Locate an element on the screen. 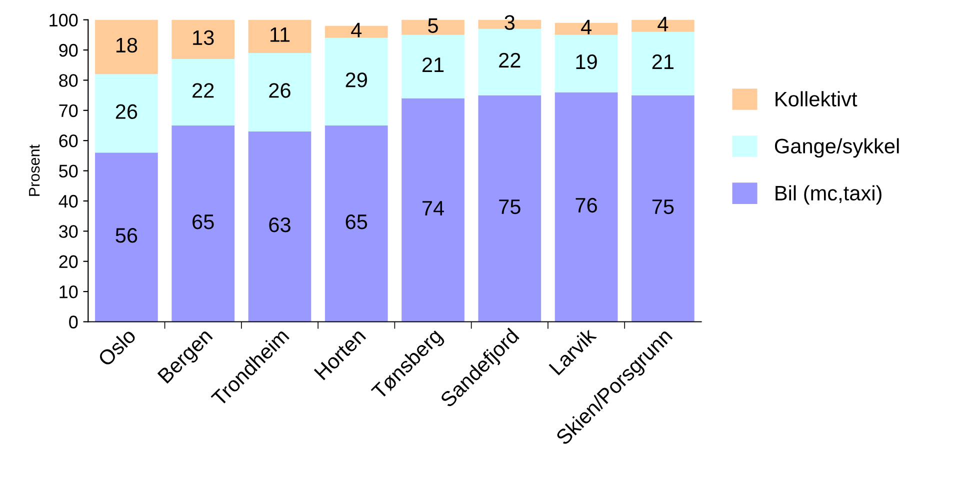 The image size is (958, 495). y-tick-label: 100 is located at coordinates (64, 20).